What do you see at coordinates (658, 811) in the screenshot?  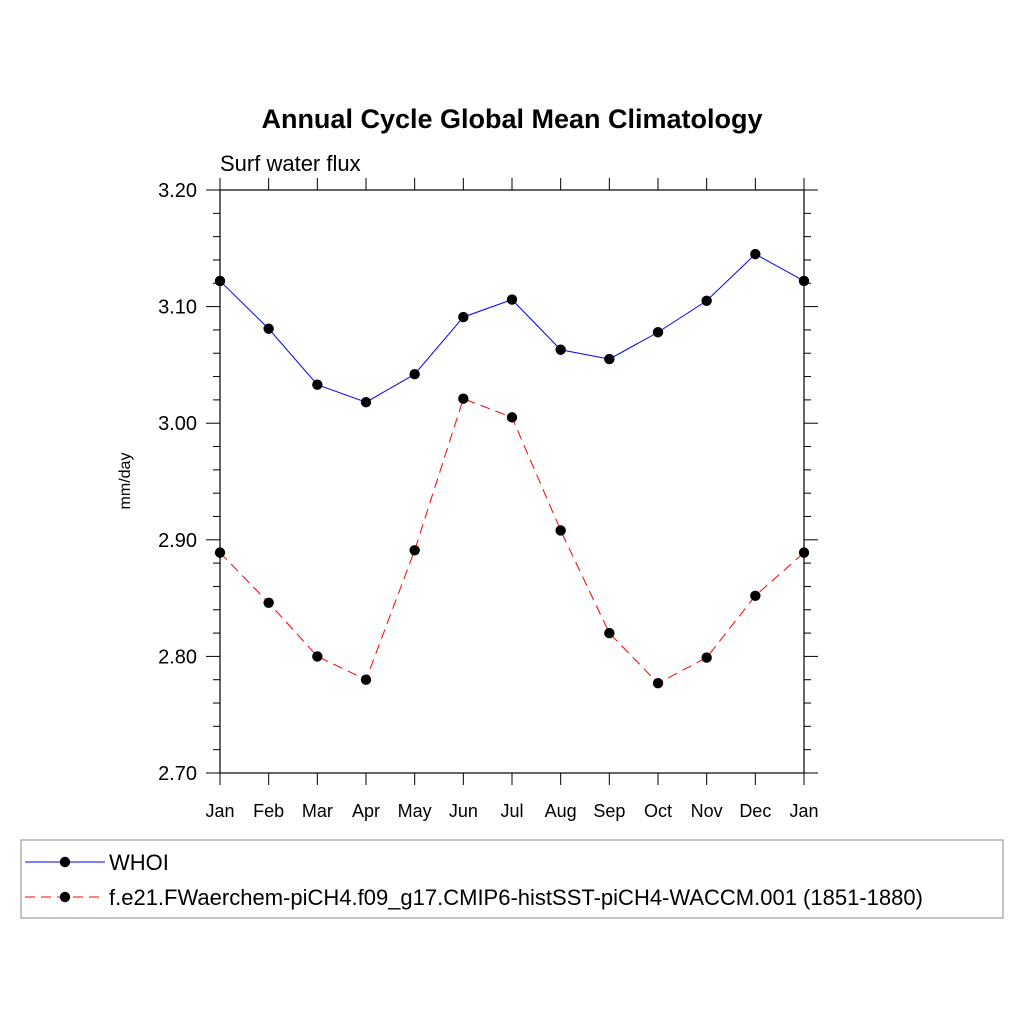 I see `x-tick-label: Oct` at bounding box center [658, 811].